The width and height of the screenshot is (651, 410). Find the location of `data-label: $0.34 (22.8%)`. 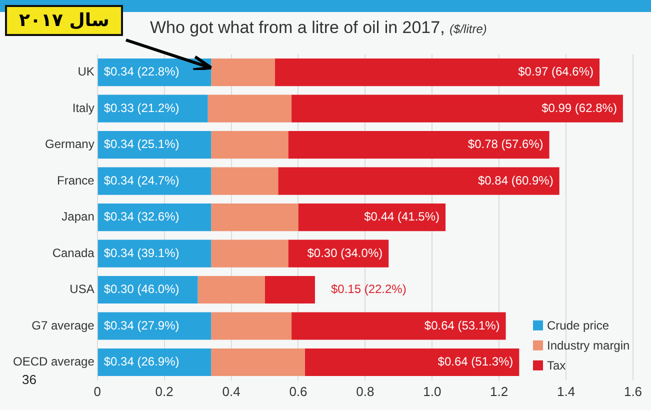

data-label: $0.34 (22.8%) is located at coordinates (142, 71).